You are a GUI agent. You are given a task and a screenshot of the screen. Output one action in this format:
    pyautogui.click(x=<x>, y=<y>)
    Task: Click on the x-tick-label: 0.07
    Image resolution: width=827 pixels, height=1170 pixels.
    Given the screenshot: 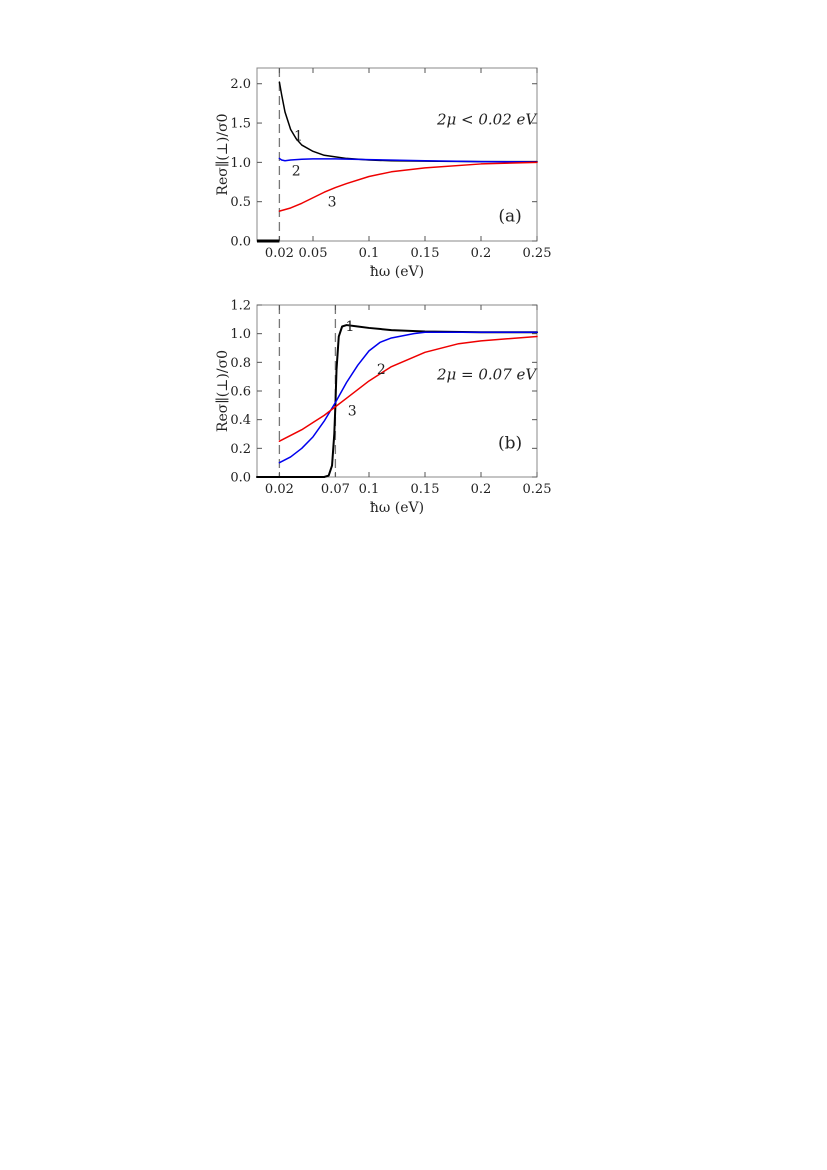 What is the action you would take?
    pyautogui.click(x=335, y=489)
    